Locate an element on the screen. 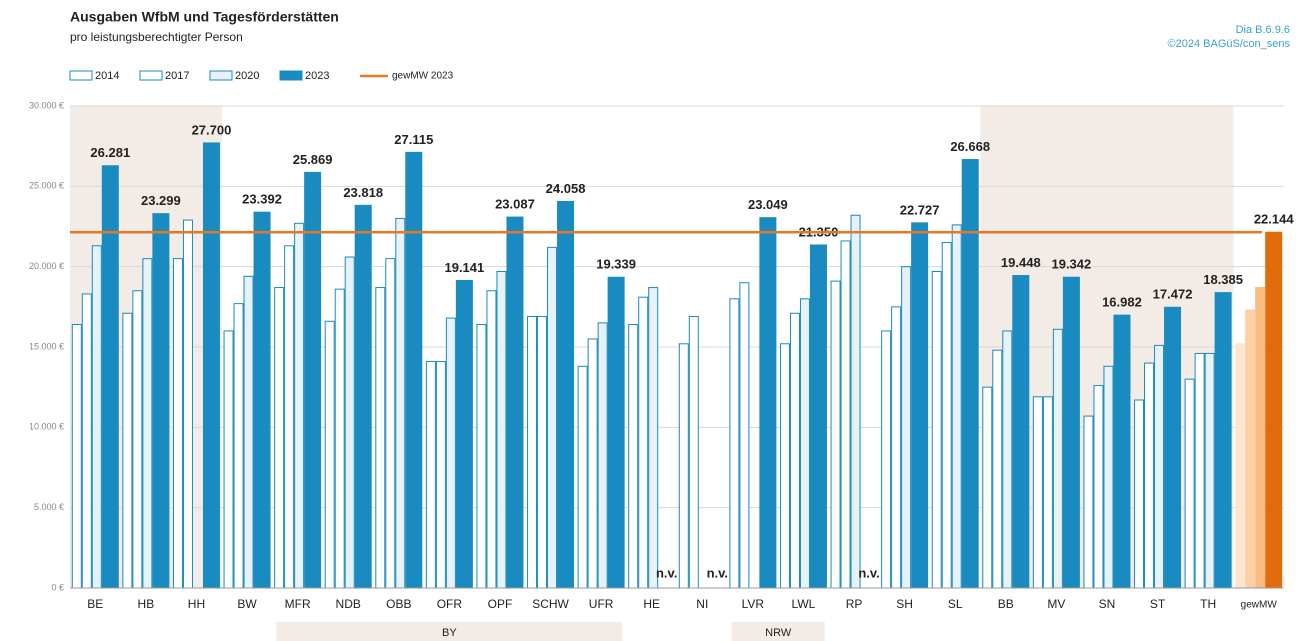 Image resolution: width=1303 pixels, height=641 pixels. x-tick-label: SH is located at coordinates (904, 604).